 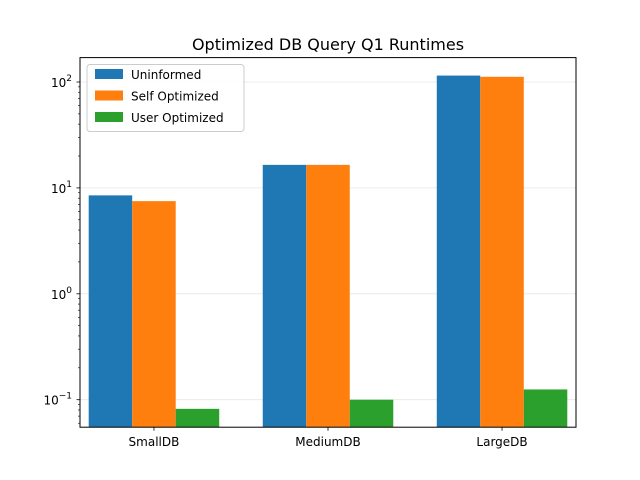 I want to click on bar-user-optimized-mediumdb, so click(x=371, y=413).